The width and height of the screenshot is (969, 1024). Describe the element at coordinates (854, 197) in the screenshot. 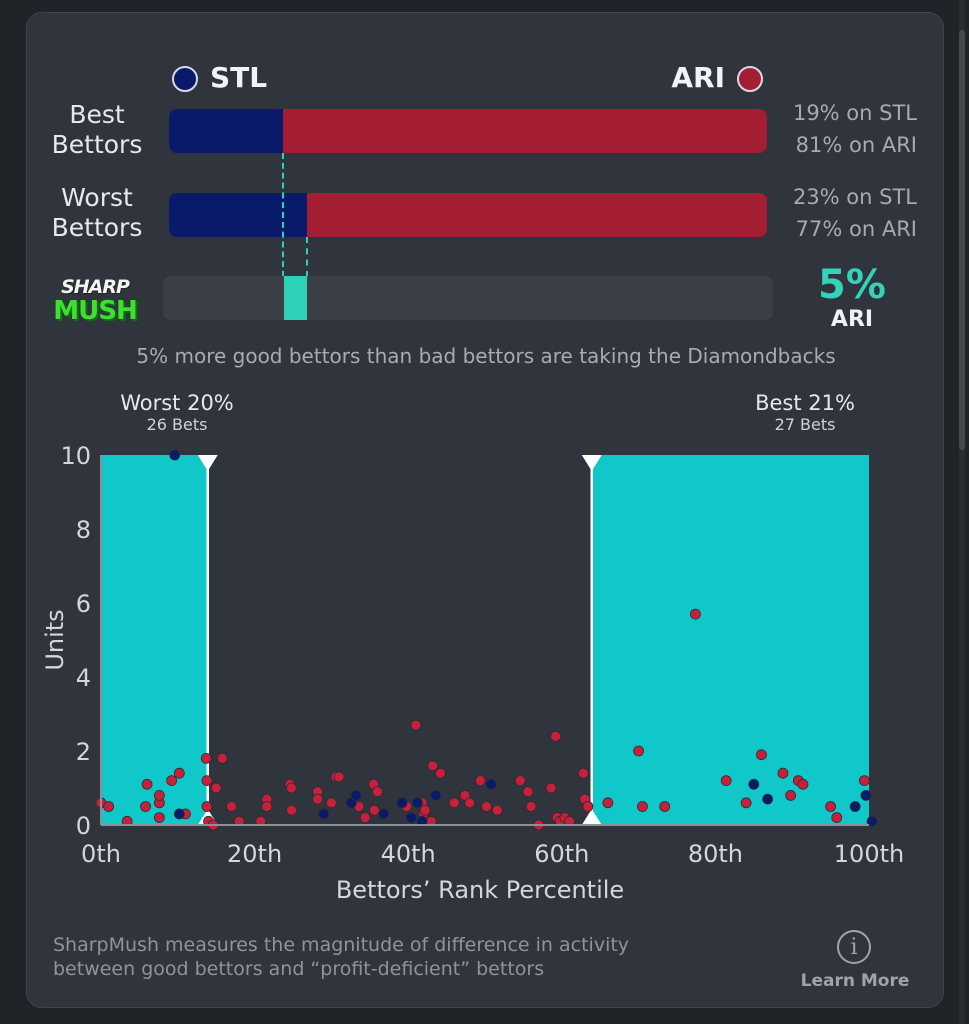

I see `worst-stl-pct: 23% on STL` at that location.